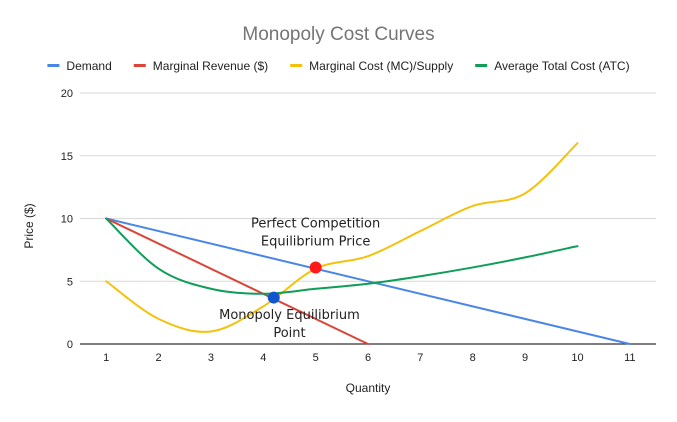 The width and height of the screenshot is (677, 422). I want to click on chart-title: Monopoly Cost Curves, so click(338, 34).